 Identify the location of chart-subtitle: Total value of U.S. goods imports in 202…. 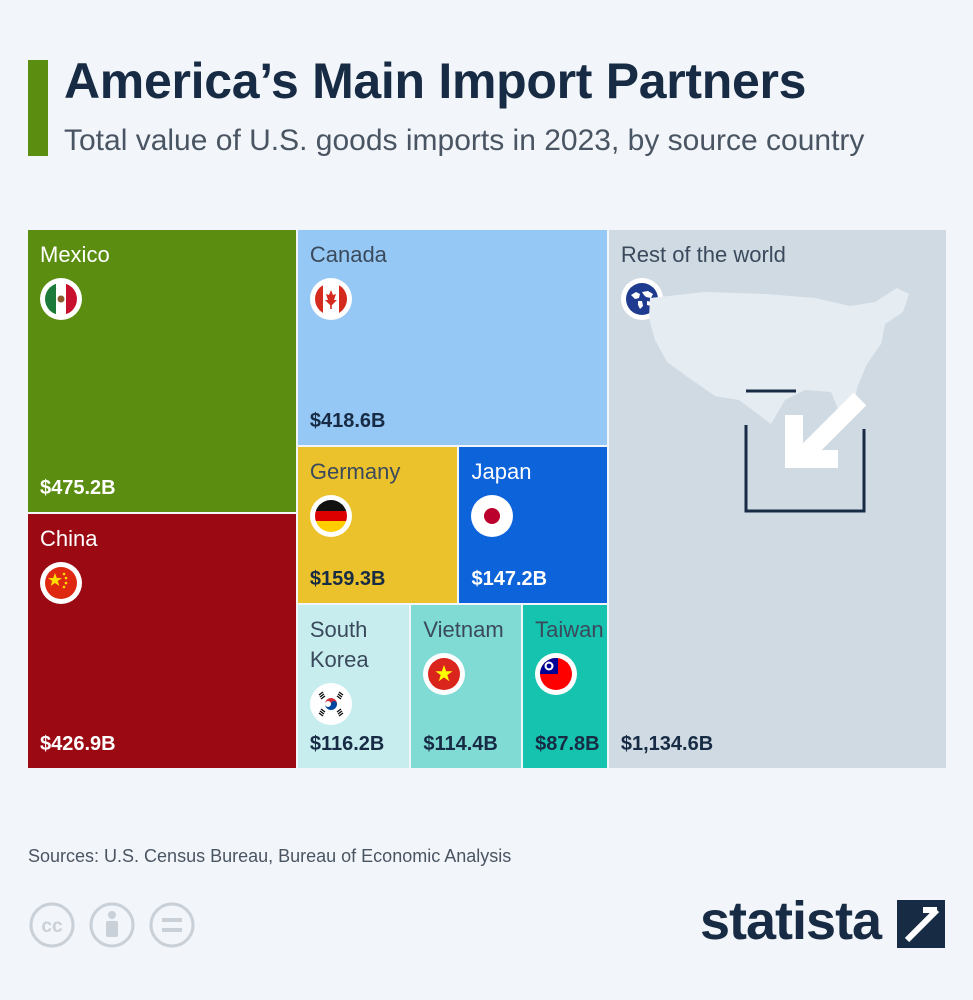
(464, 140).